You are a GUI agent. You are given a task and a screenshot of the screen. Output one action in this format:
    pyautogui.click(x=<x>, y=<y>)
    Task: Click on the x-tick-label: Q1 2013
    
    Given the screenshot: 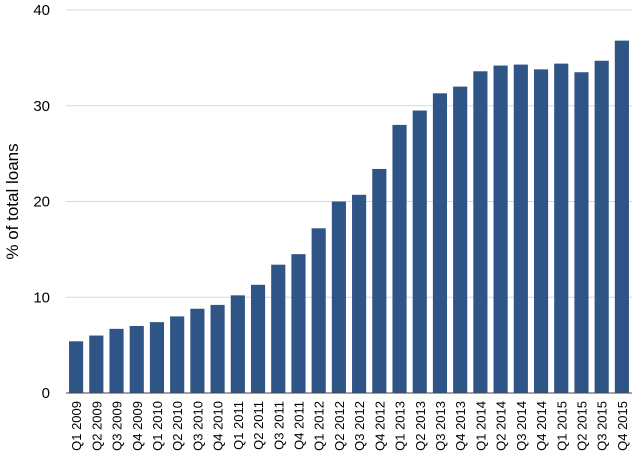 What is the action you would take?
    pyautogui.click(x=400, y=426)
    